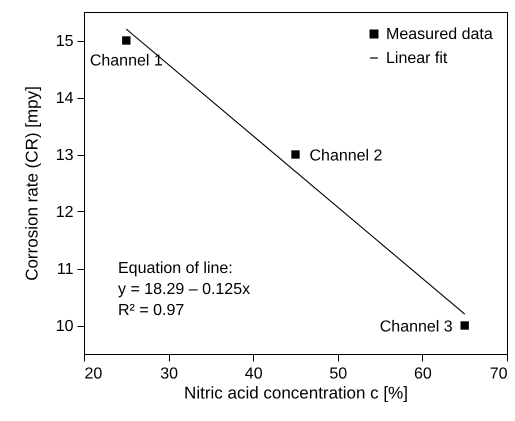 This screenshot has height=421, width=515. I want to click on x-tick-label: 50, so click(338, 374).